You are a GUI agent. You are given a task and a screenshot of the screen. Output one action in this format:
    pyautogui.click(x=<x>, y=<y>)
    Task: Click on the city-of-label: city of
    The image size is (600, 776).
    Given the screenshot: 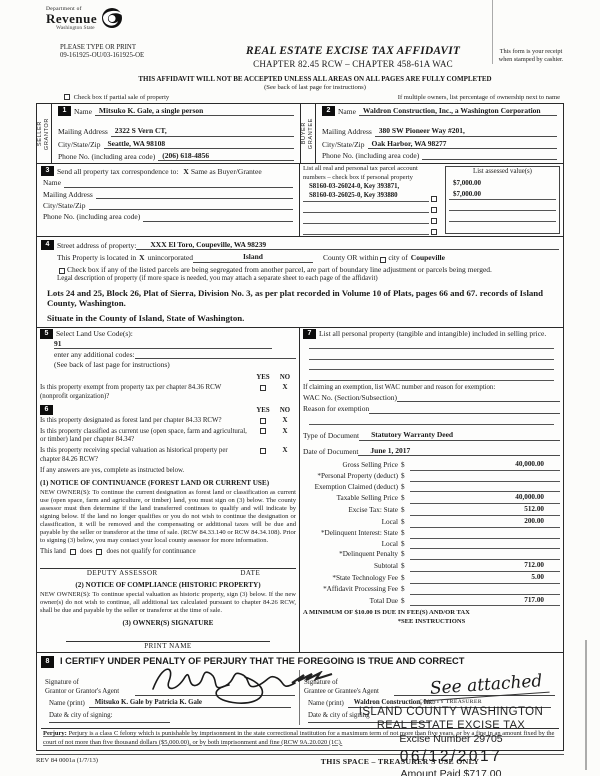 What is the action you would take?
    pyautogui.click(x=398, y=258)
    